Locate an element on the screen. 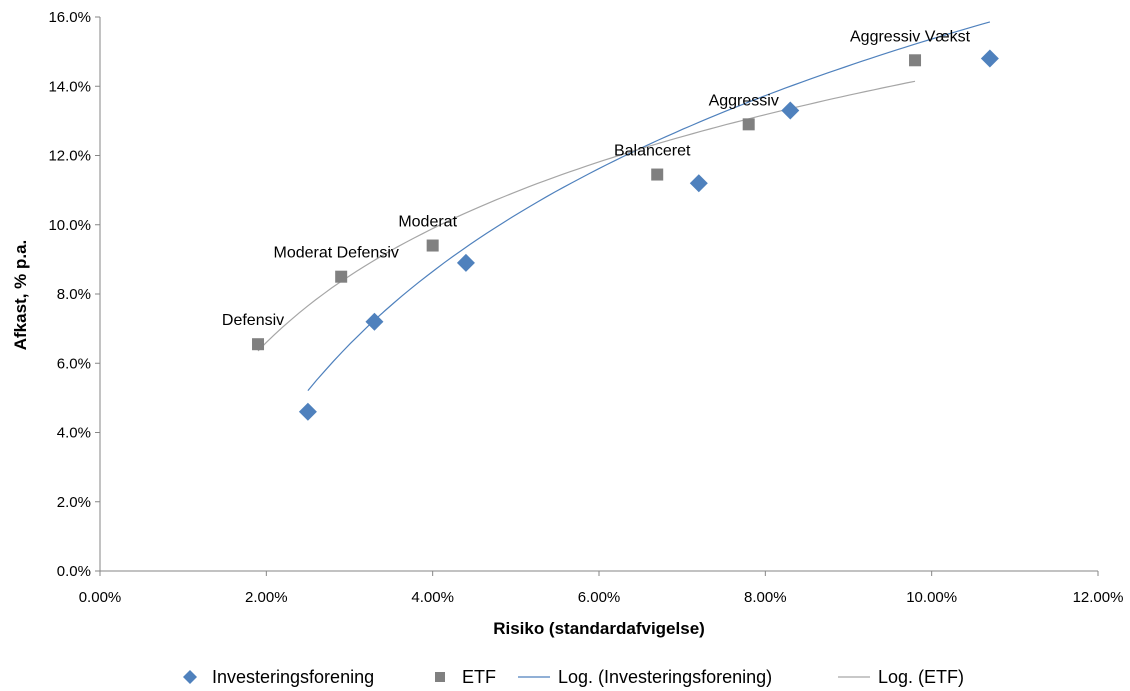 The height and width of the screenshot is (691, 1130). x-tick-label: 6.00% is located at coordinates (599, 597).